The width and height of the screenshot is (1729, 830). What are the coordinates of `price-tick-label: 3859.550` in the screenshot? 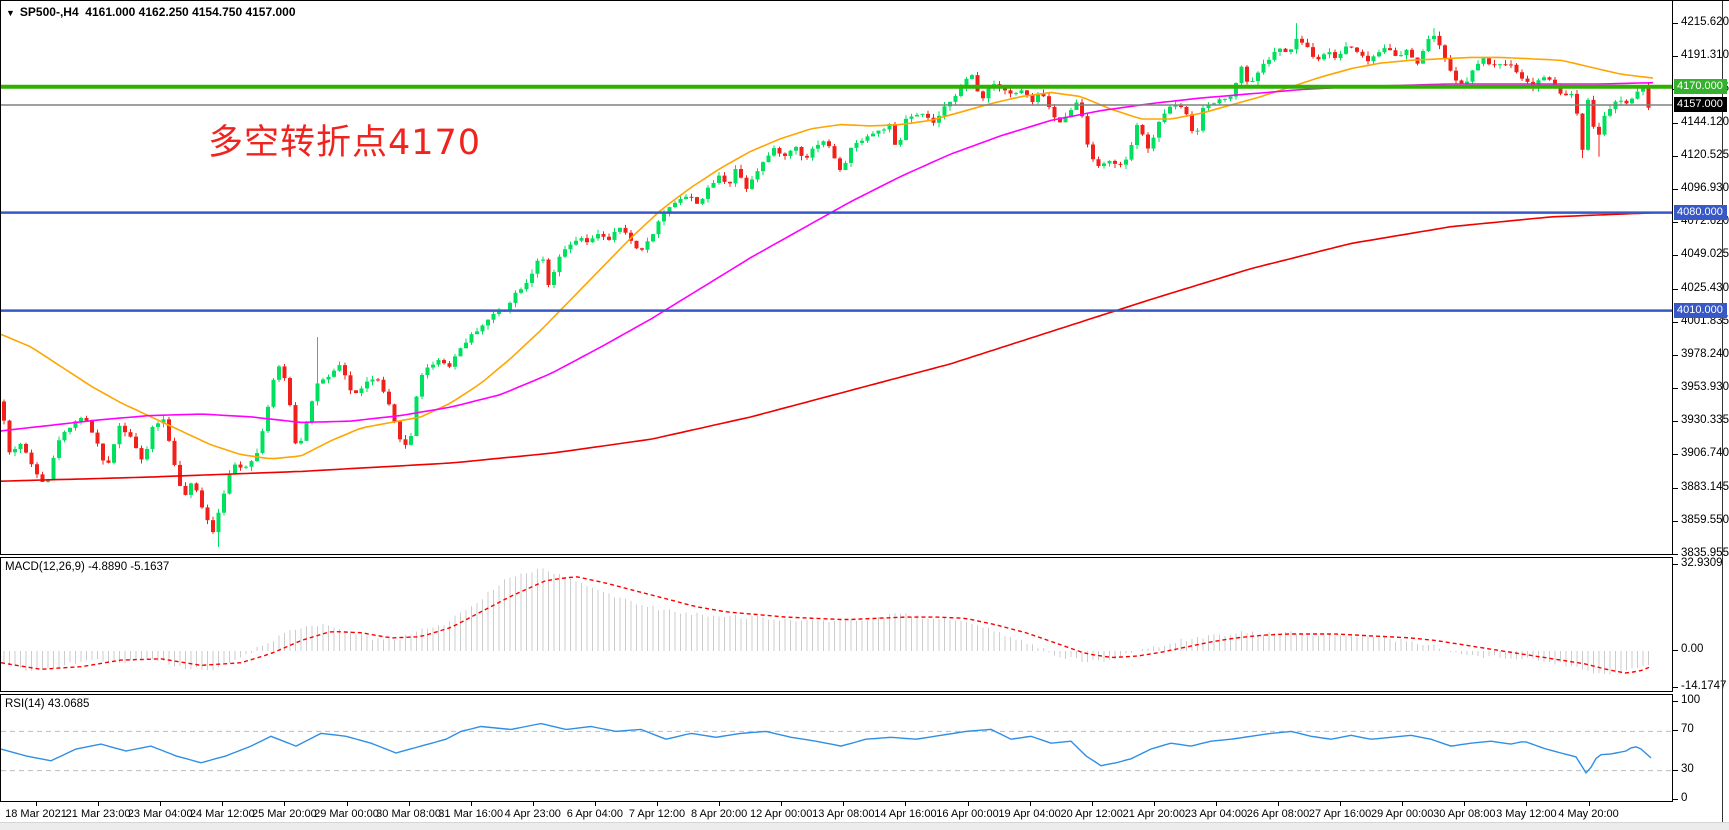 It's located at (1705, 519).